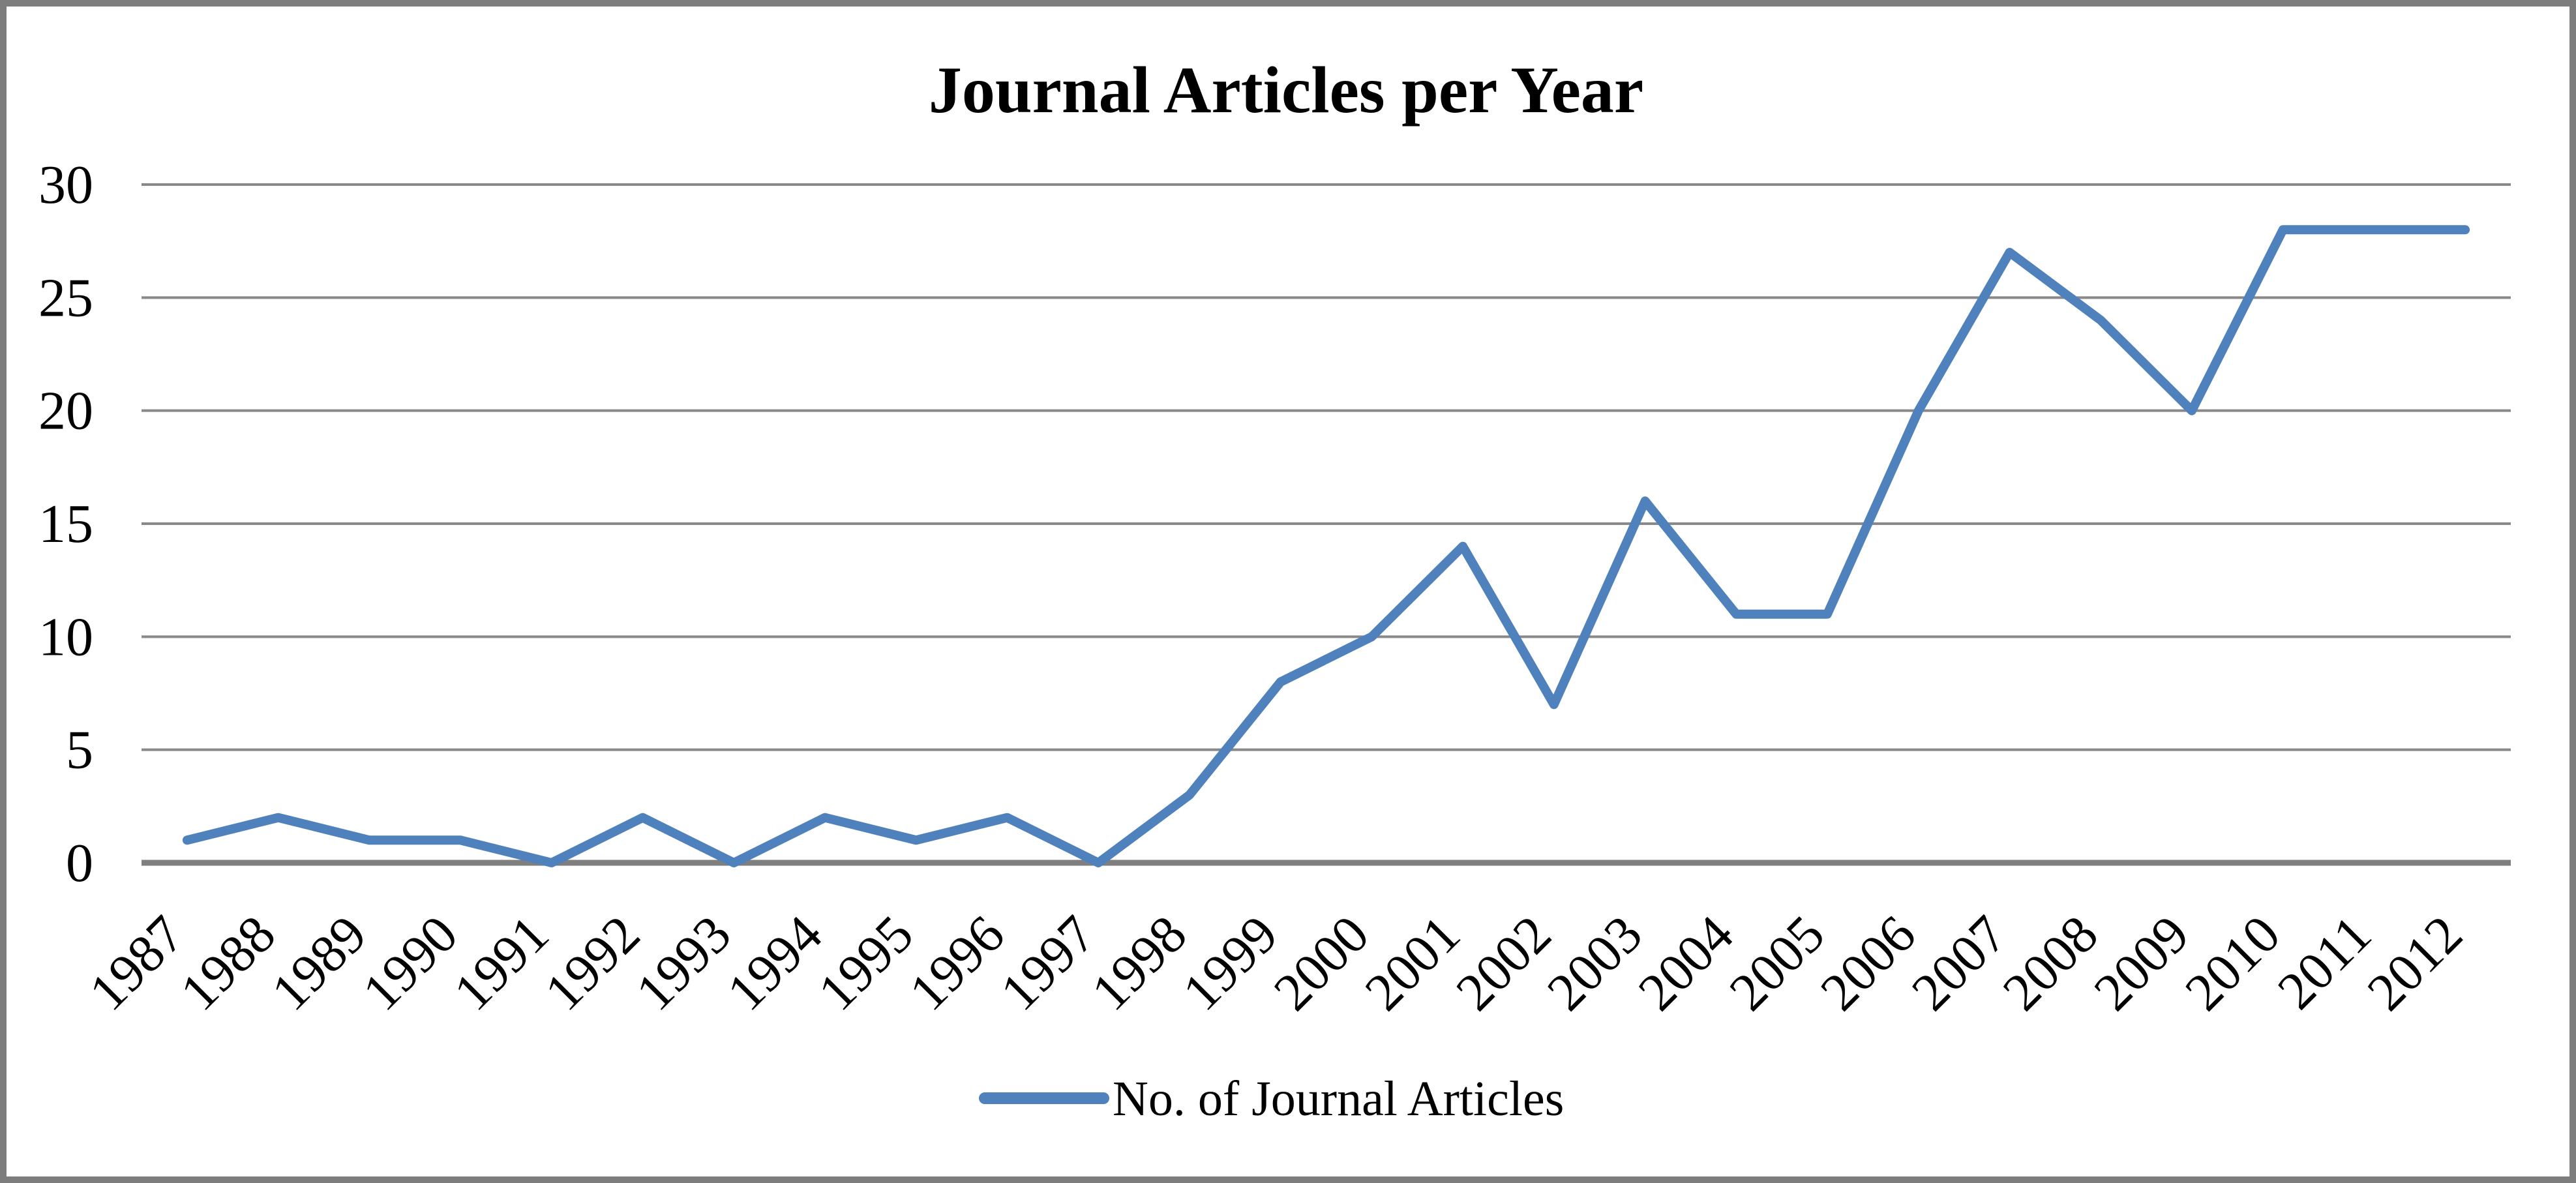 This screenshot has width=2576, height=1183. Describe the element at coordinates (2050, 963) in the screenshot. I see `x-tick-label-2008: 2008` at that location.